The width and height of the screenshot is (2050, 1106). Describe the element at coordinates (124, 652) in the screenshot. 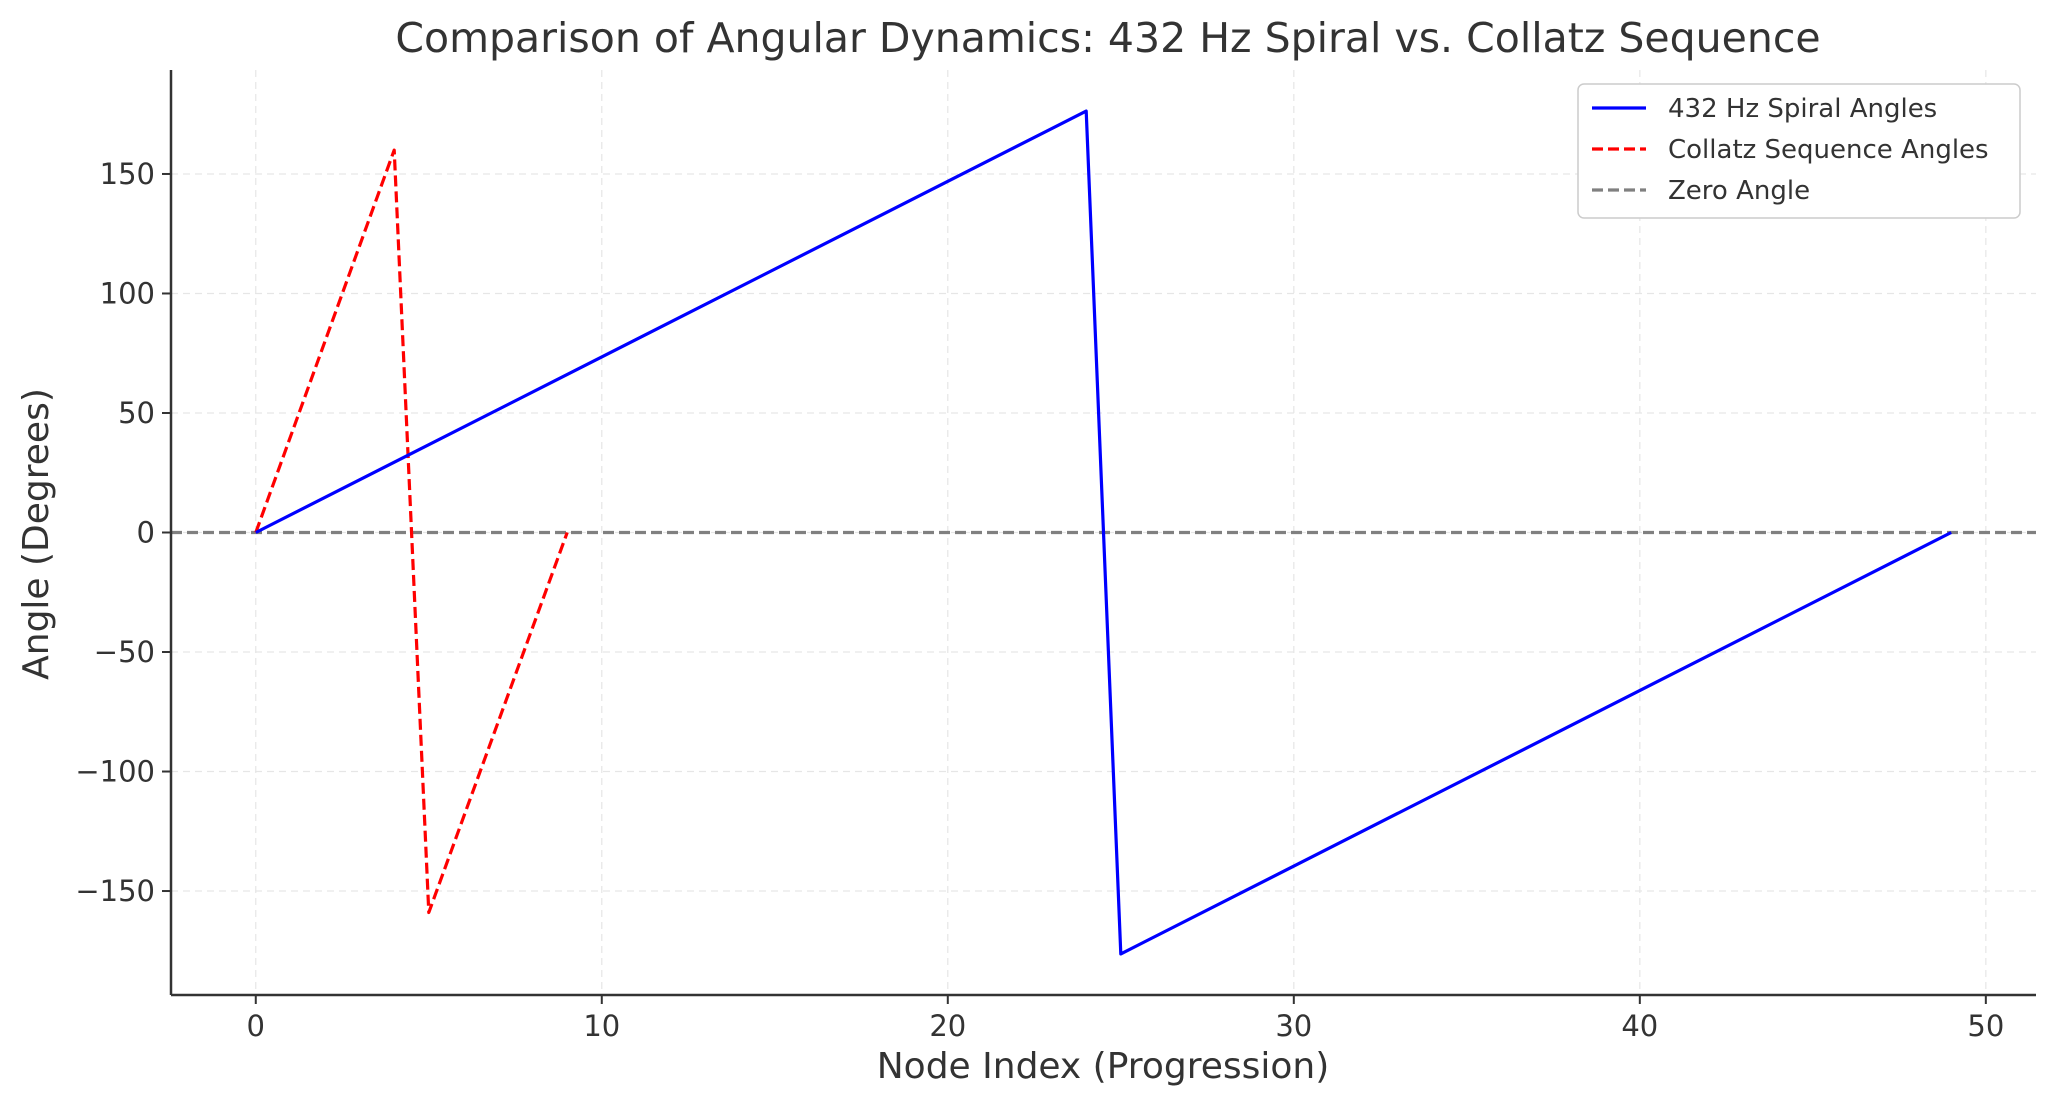

I see `y-tick-label: −50` at that location.